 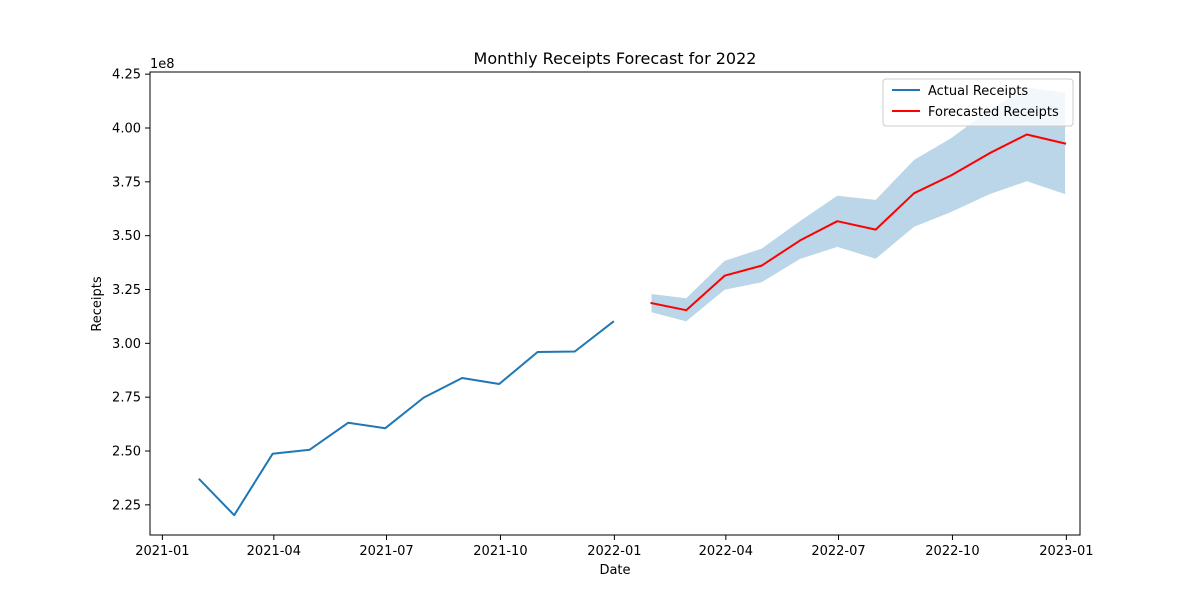 I want to click on y-tick-label: 4.25, so click(x=126, y=75).